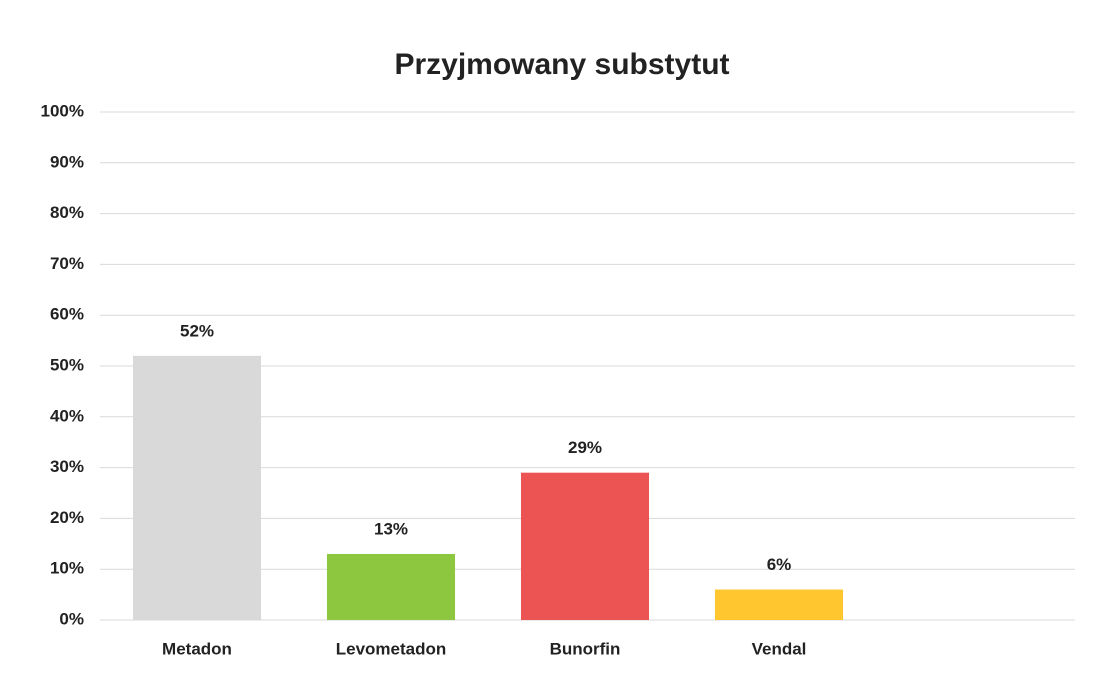  I want to click on y-tick-label: 0%, so click(71, 618).